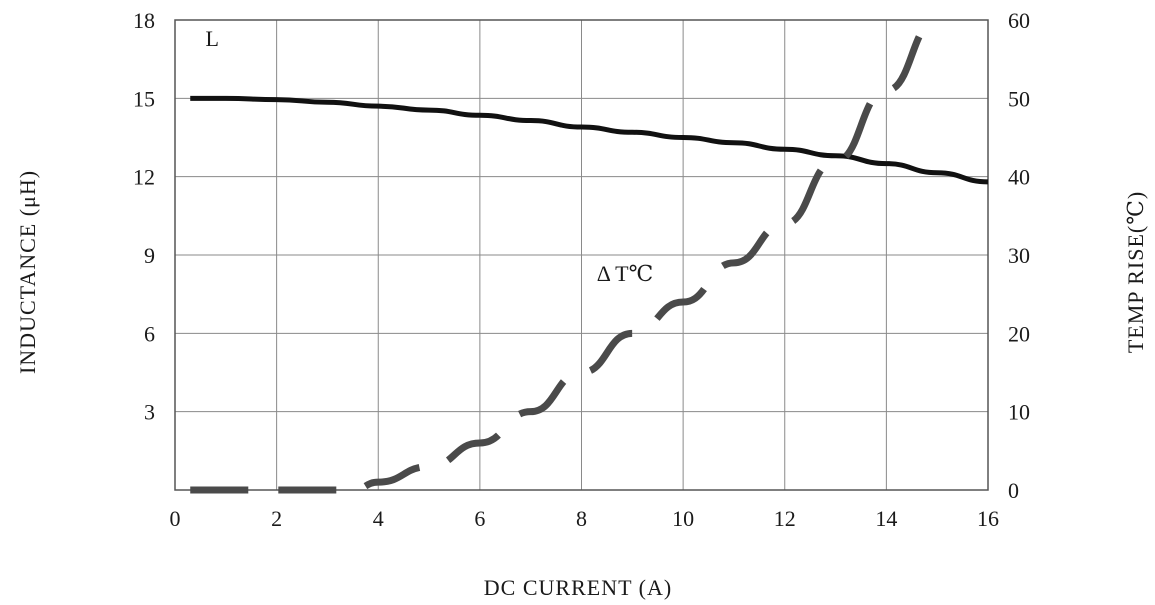 This screenshot has width=1155, height=605. Describe the element at coordinates (683, 518) in the screenshot. I see `x-tick-label: 10` at that location.